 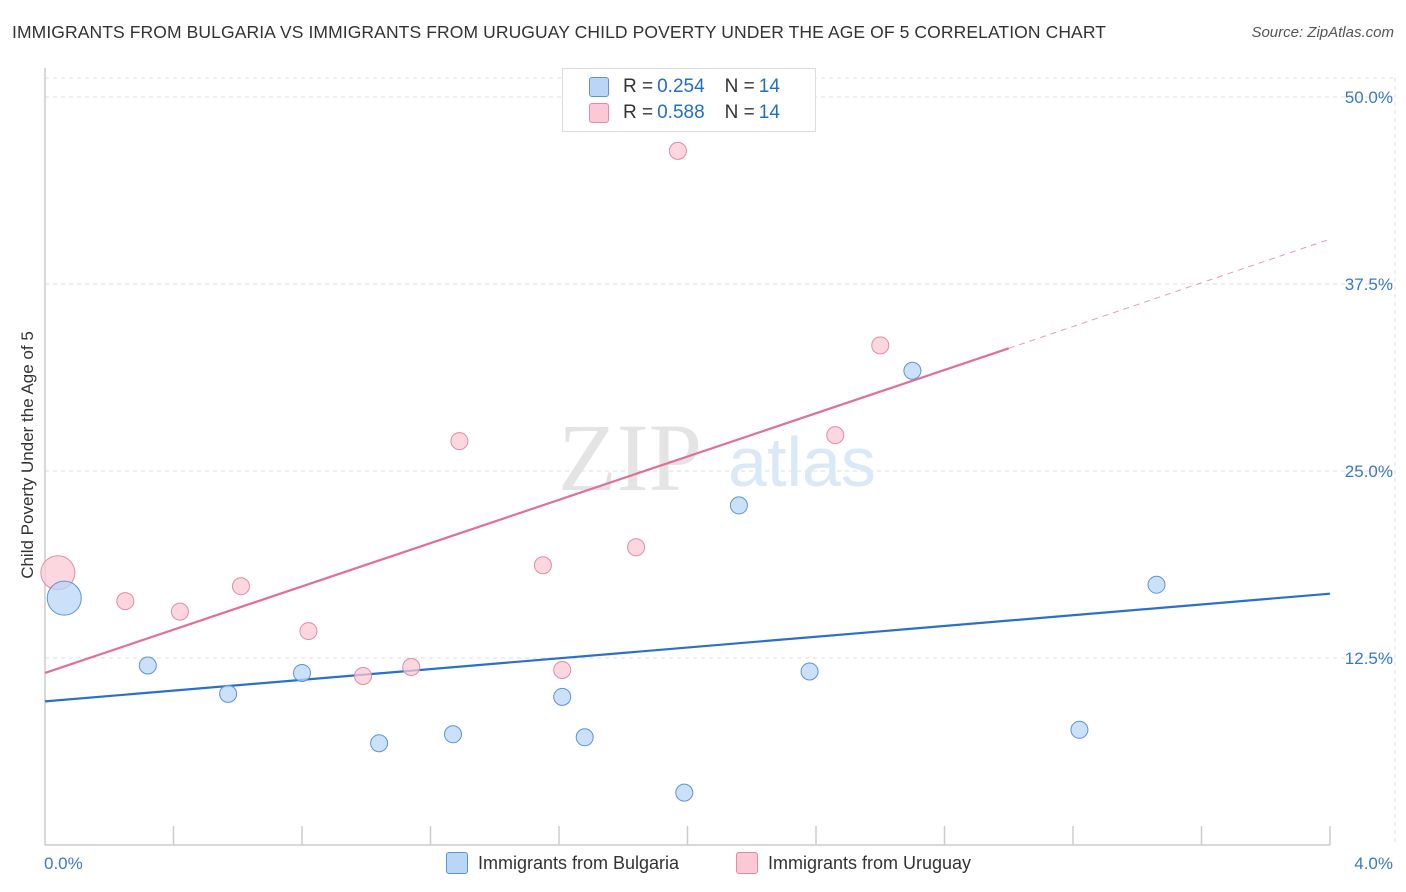 I want to click on series-label-bulgaria: Immigrants from Bulgaria, so click(x=579, y=862).